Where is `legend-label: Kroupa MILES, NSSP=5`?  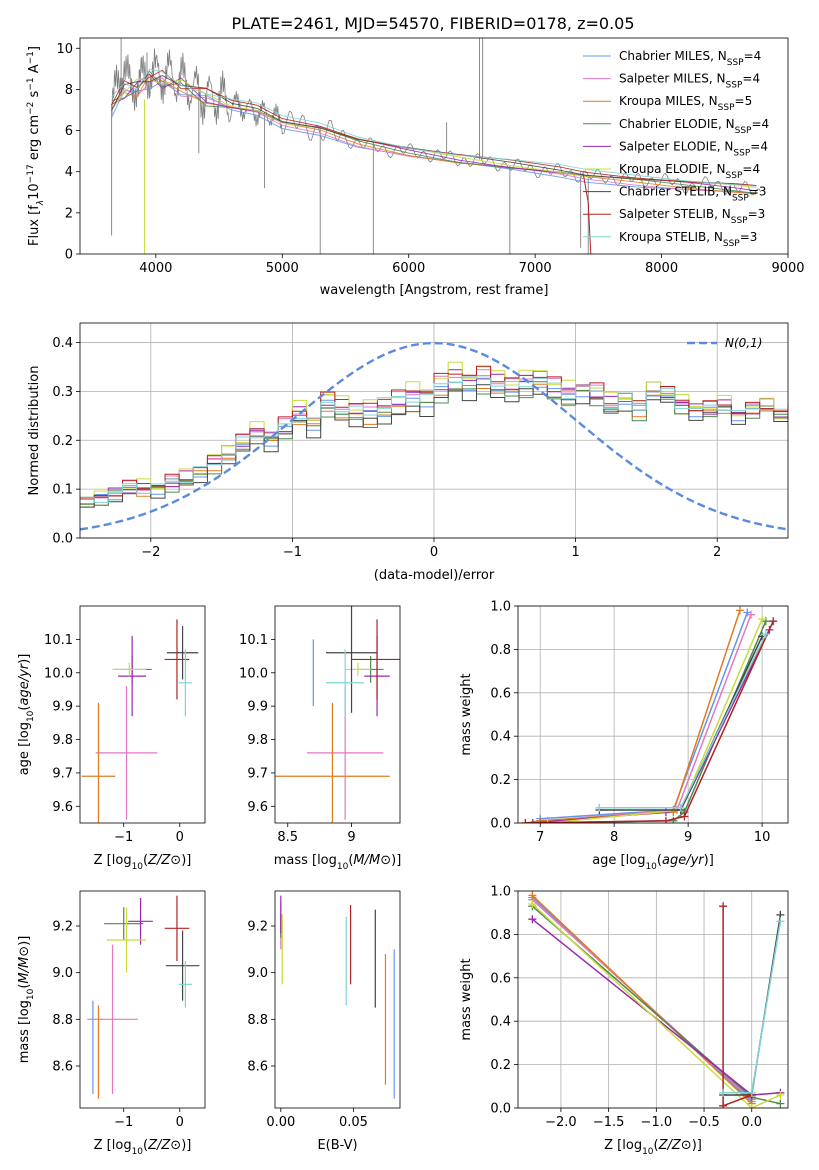
legend-label: Kroupa MILES, NSSP=5 is located at coordinates (685, 103).